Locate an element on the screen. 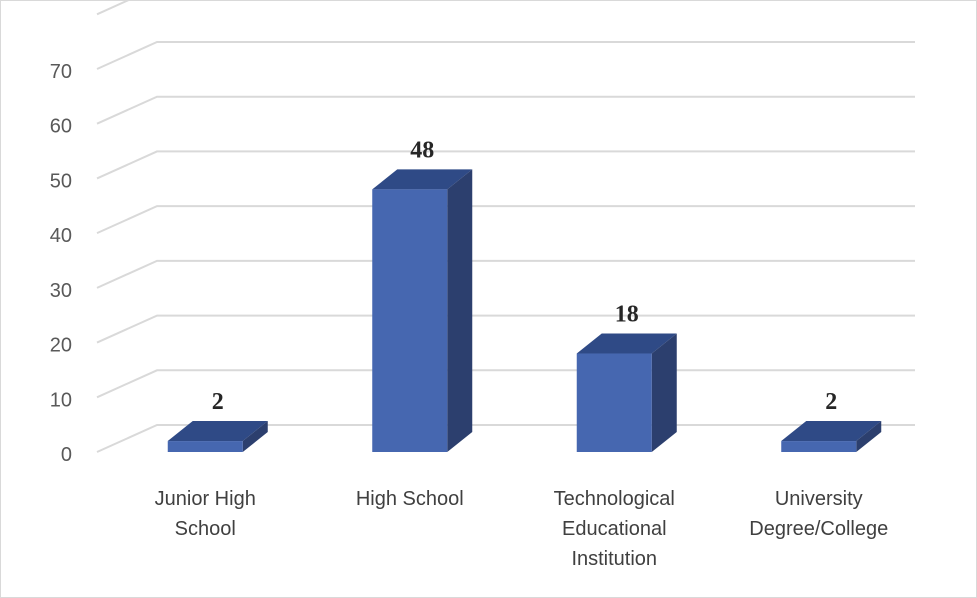  x-category-line: Institution is located at coordinates (614, 559).